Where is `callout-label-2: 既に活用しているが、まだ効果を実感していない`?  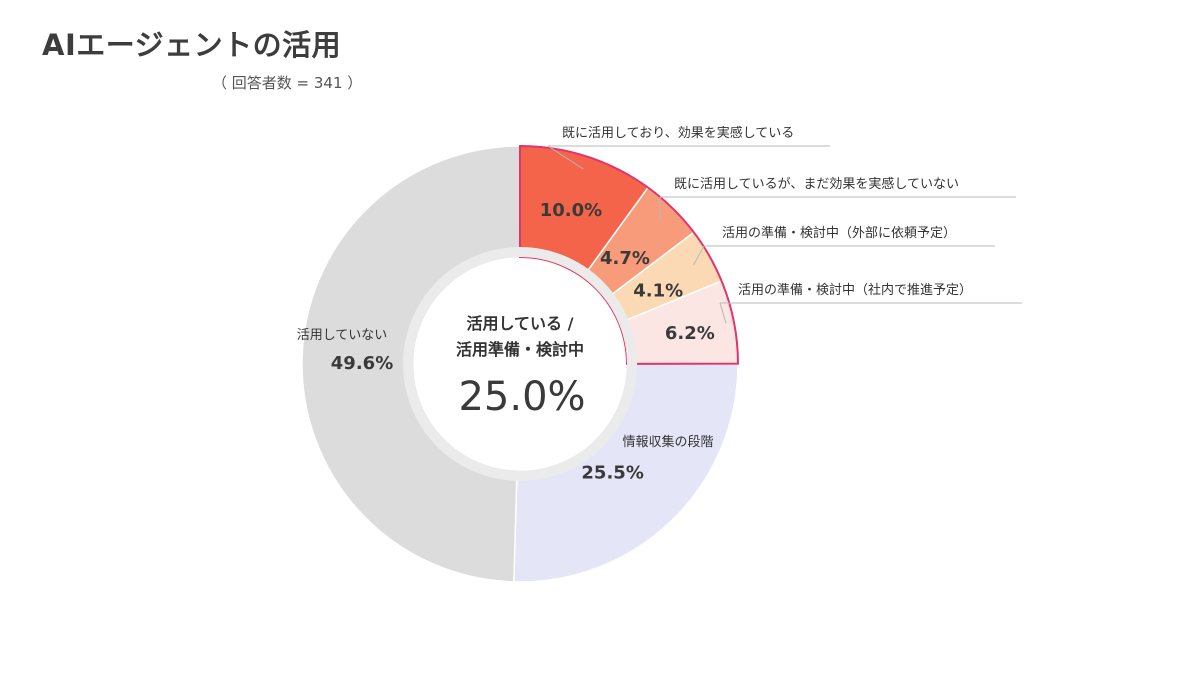
callout-label-2: 既に活用しているが、まだ効果を実感していない is located at coordinates (816, 184).